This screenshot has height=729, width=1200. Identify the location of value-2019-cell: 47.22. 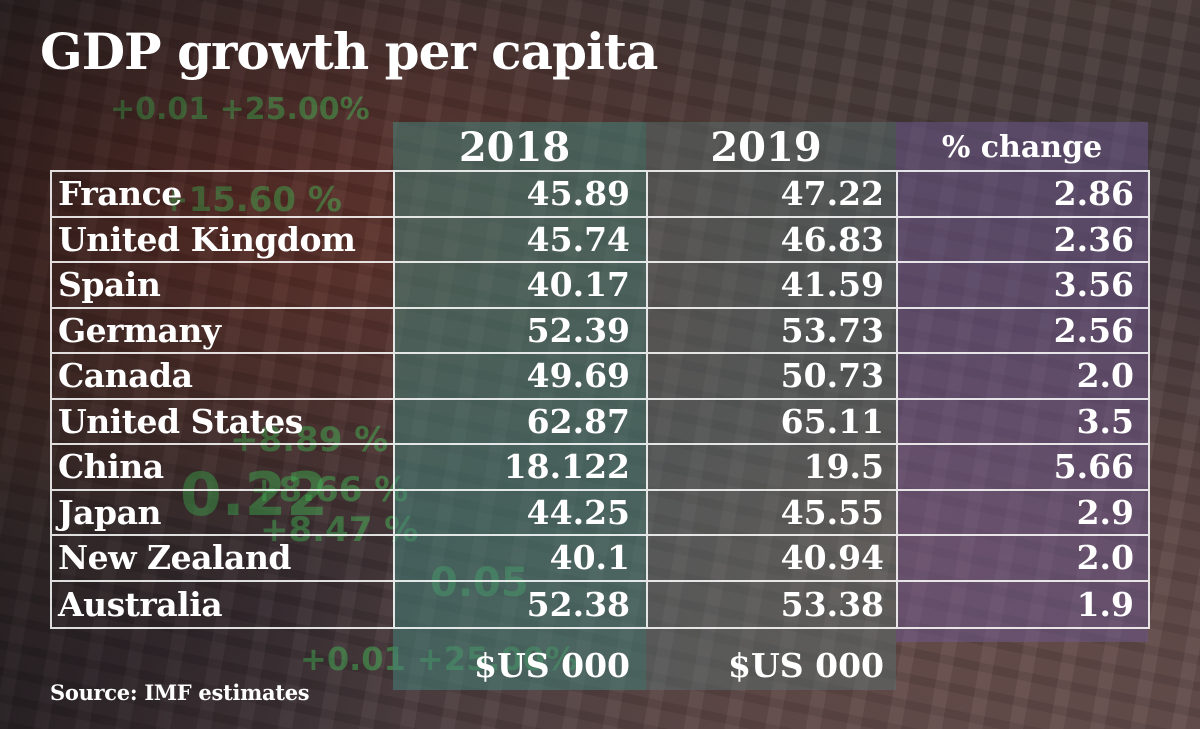
(773, 194).